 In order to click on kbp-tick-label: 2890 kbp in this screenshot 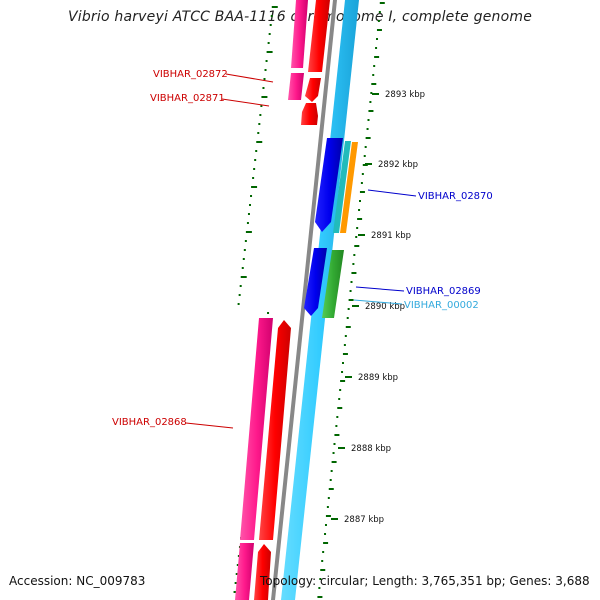, I will do `click(385, 307)`.